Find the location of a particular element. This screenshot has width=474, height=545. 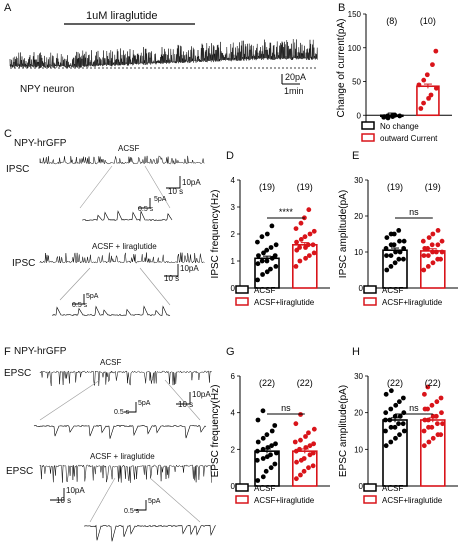

legend-label: ACSF is located at coordinates (264, 488).